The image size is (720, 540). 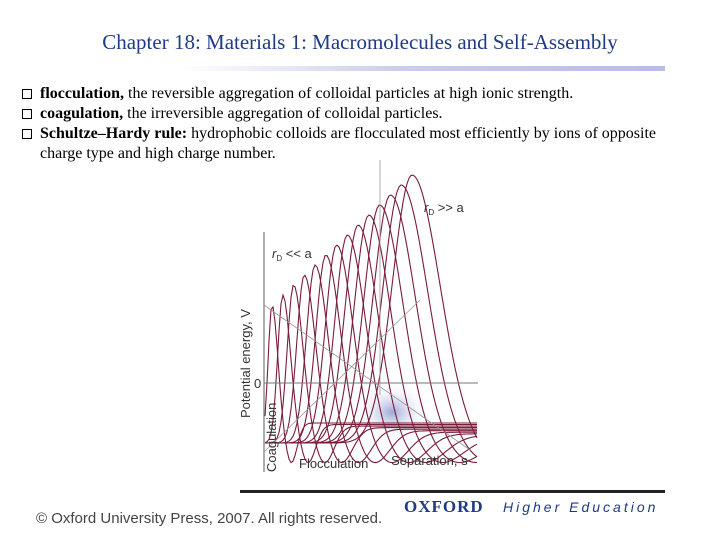 What do you see at coordinates (82, 93) in the screenshot?
I see `bullet-term: flocculation,` at bounding box center [82, 93].